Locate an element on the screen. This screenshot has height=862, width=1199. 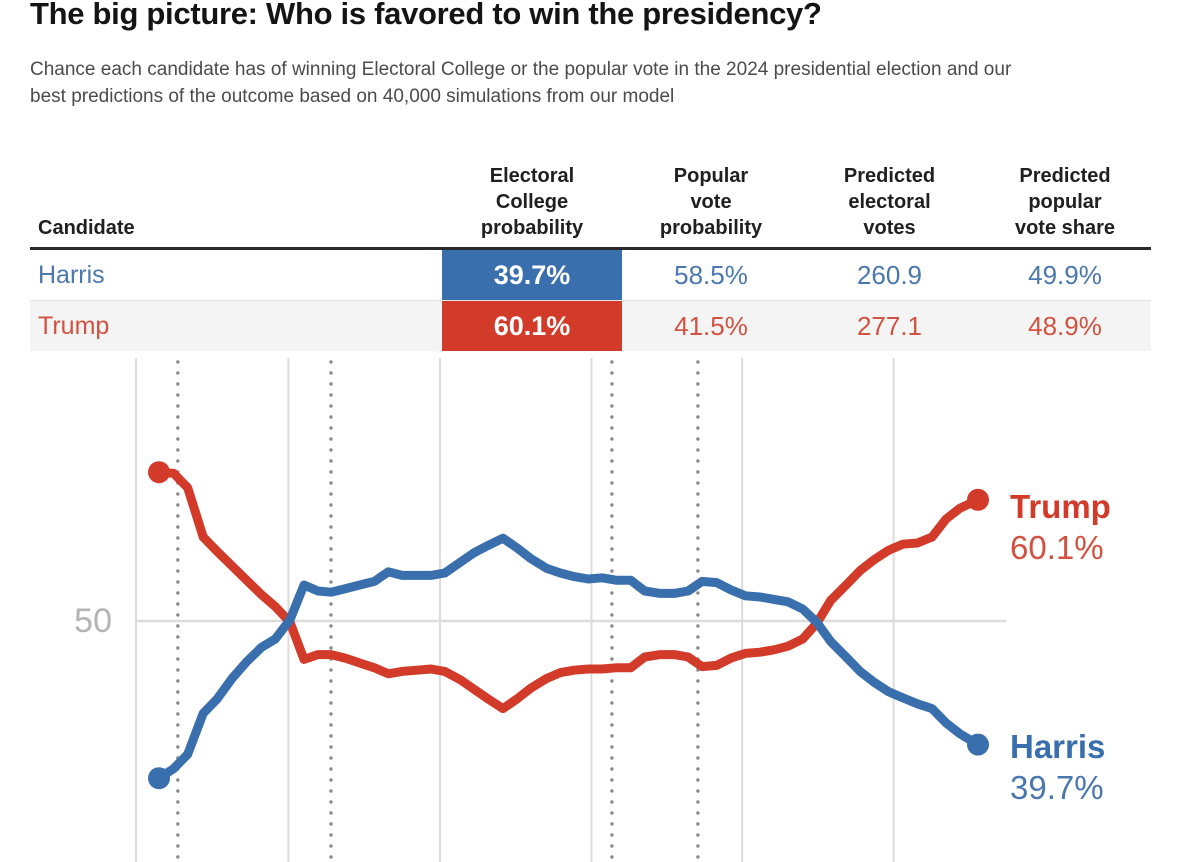
trump-line-label-value: 60.1% is located at coordinates (1057, 547).